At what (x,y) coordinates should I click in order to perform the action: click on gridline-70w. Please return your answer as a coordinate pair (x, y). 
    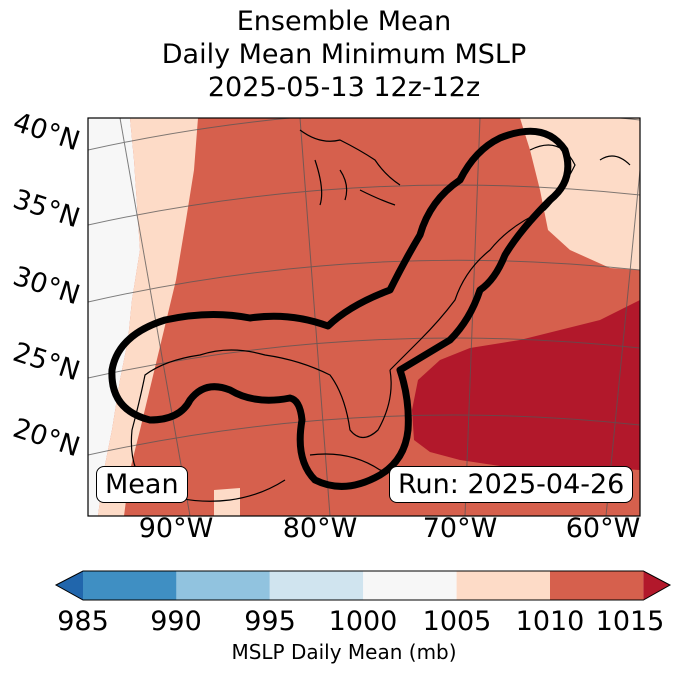
    Looking at the image, I should click on (472, 317).